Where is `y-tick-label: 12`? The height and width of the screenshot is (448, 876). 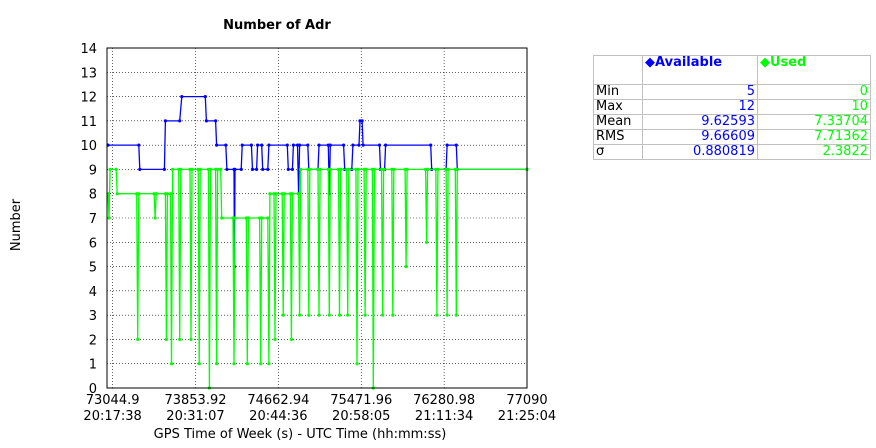
y-tick-label: 12 is located at coordinates (88, 98).